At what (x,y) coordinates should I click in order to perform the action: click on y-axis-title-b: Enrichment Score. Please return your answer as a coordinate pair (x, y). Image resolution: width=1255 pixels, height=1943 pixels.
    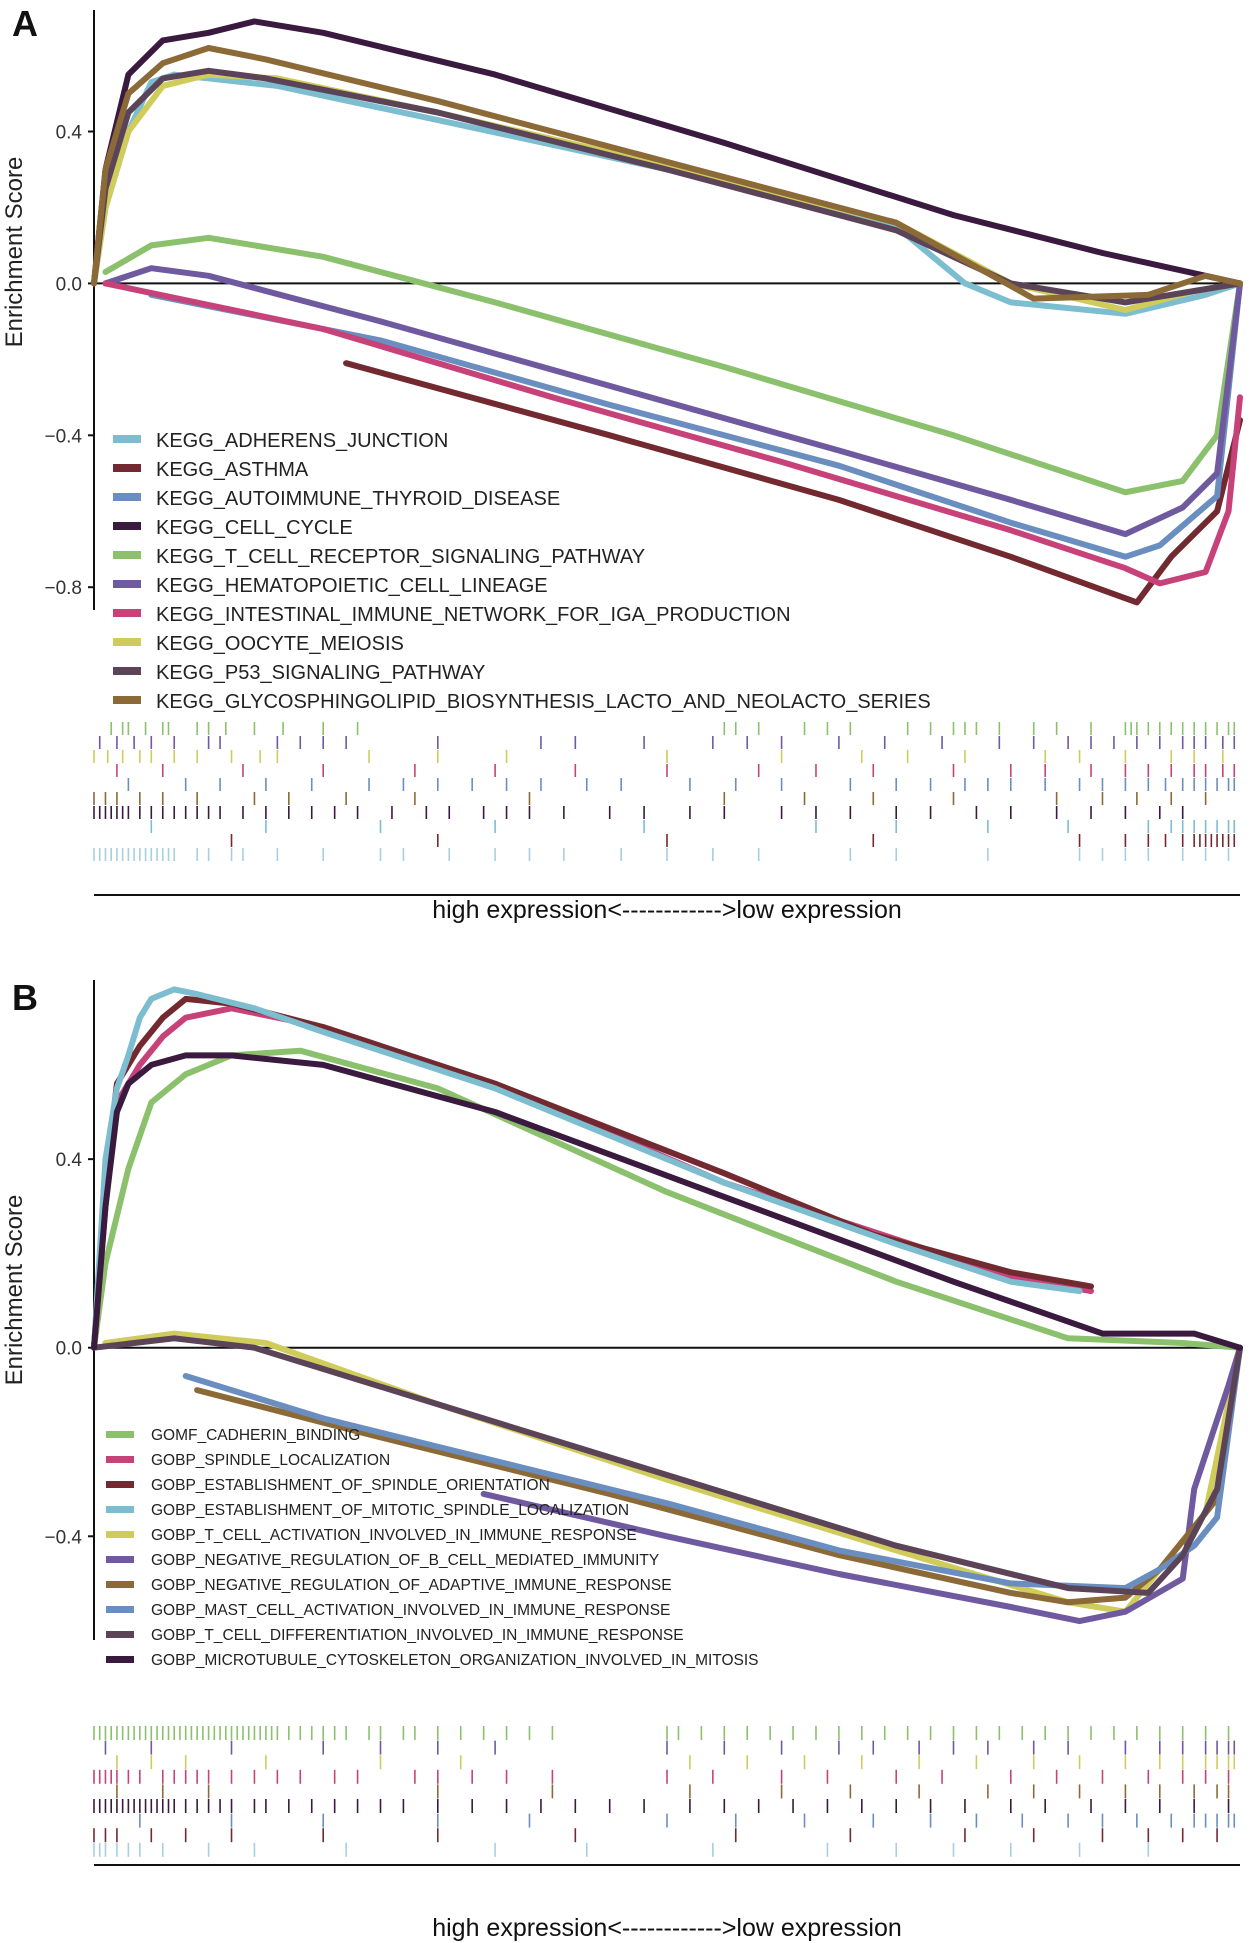
    Looking at the image, I should click on (14, 1290).